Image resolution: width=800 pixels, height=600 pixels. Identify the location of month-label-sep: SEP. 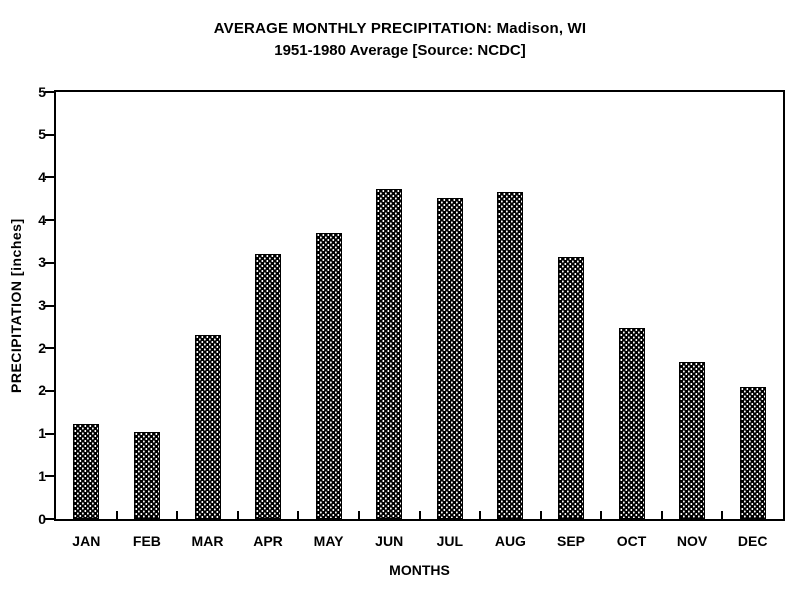
(570, 541).